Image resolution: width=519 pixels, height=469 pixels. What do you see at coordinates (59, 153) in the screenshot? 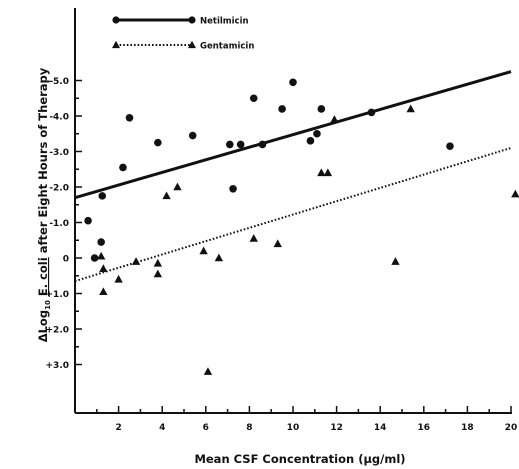
I see `y-tick-label: -3.0` at bounding box center [59, 153].